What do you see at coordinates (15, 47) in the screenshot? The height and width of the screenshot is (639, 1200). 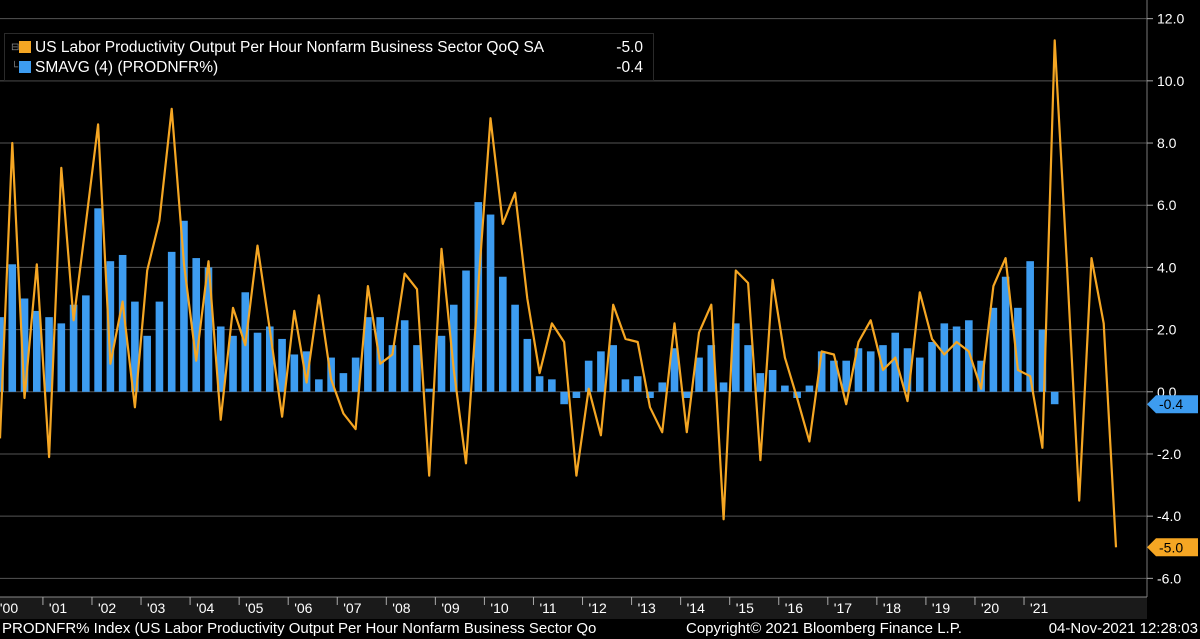 I see `collapse-icon: ⊟` at bounding box center [15, 47].